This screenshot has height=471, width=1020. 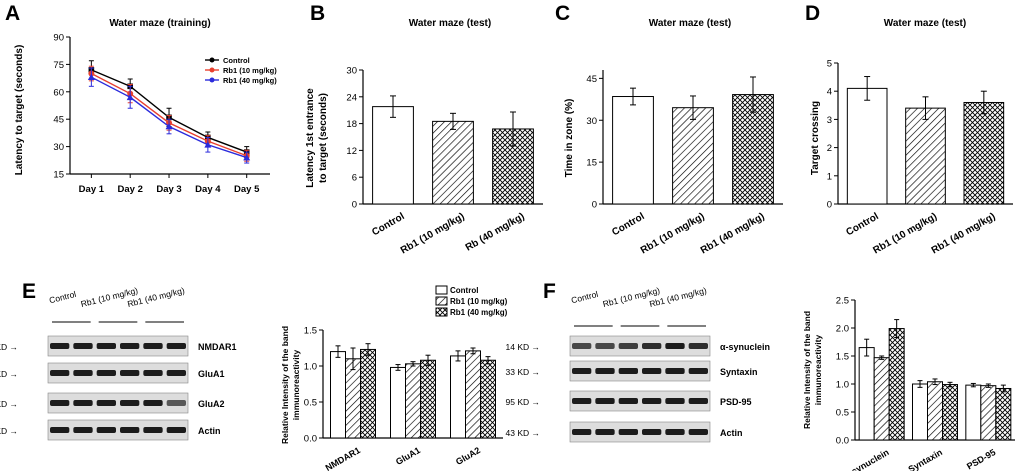 I want to click on panel-f-y-tick-label: 2.0, so click(x=842, y=329).